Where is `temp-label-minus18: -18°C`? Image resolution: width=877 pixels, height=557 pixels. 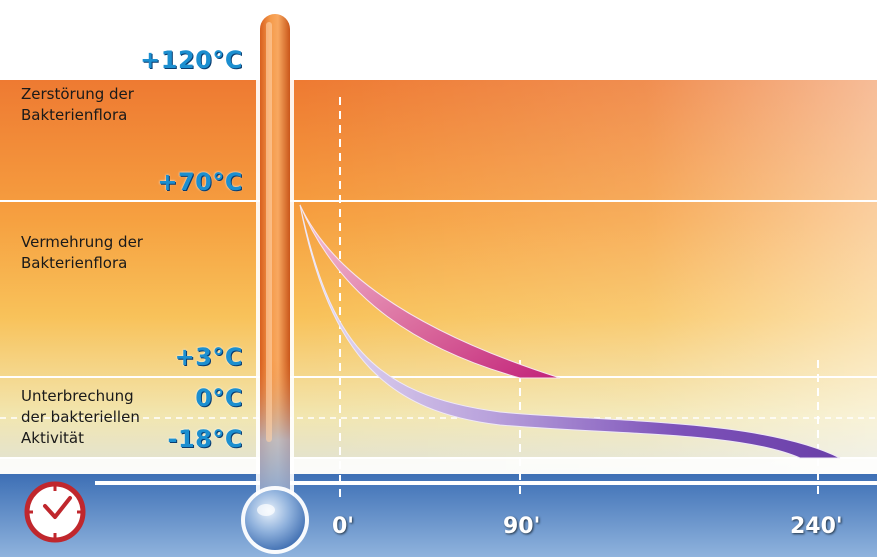
temp-label-minus18: -18°C is located at coordinates (205, 439).